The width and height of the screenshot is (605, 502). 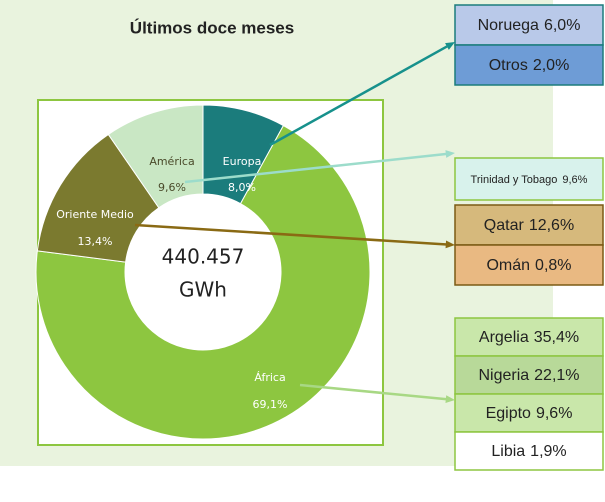 I want to click on breakdown-label: Trinidad y Tobago 9,6%, so click(x=529, y=180).